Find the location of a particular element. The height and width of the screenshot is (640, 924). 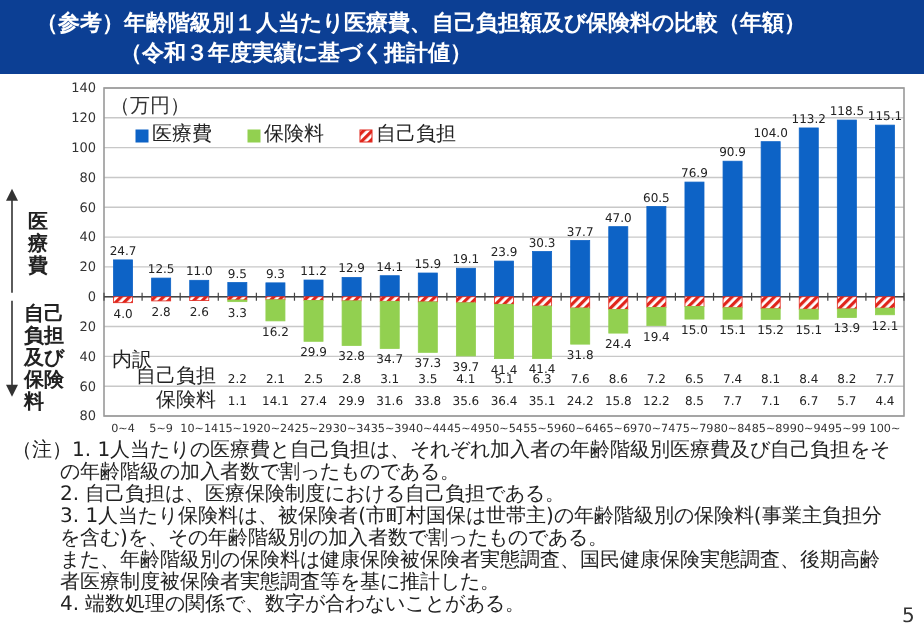

text: 4. 端数処理の関係で、数字が合わないことがある。 is located at coordinates (293, 605).